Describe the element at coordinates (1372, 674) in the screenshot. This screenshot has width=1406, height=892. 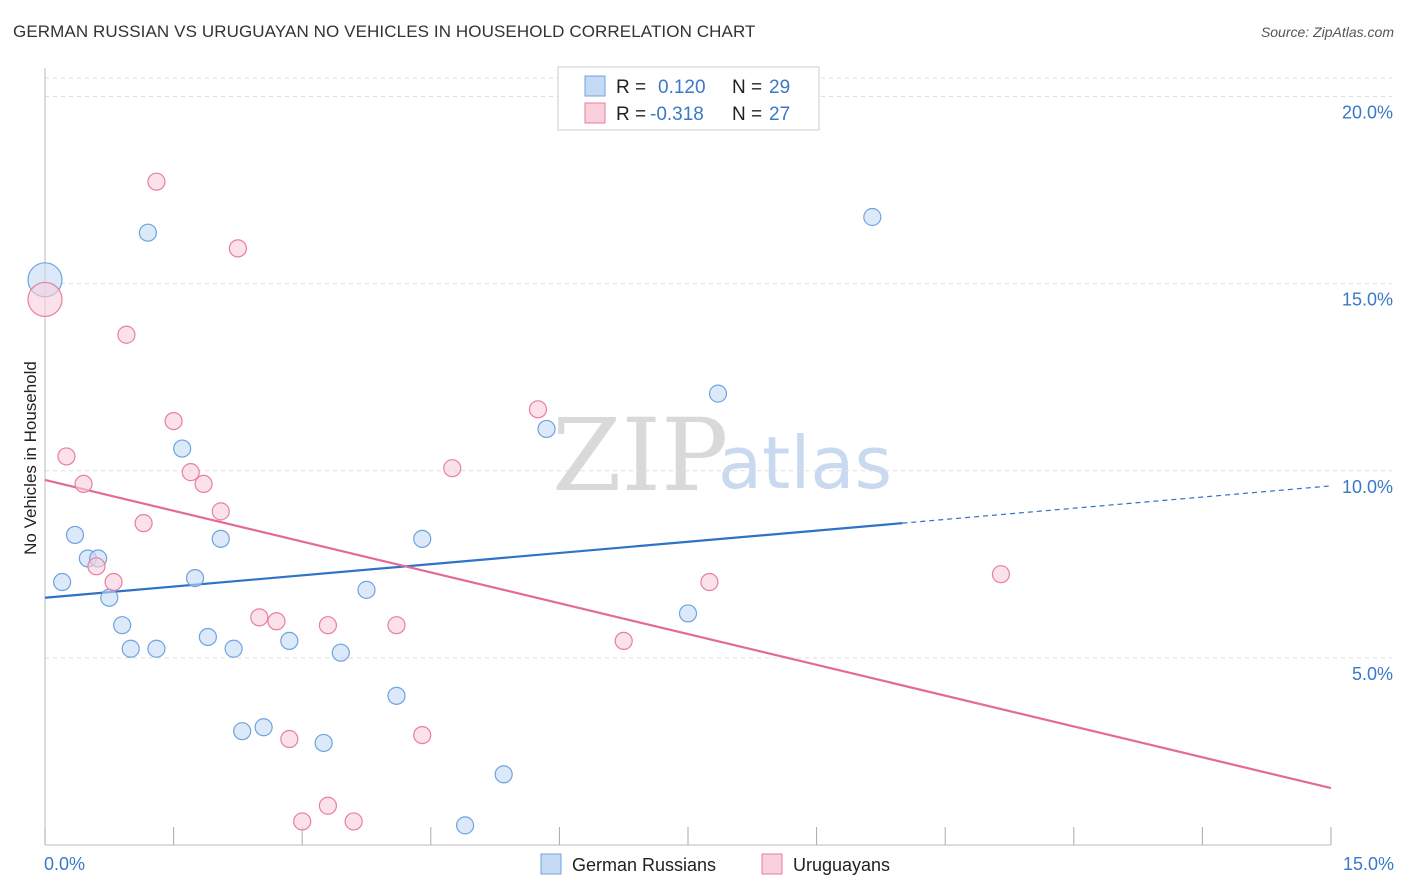
I see `y-tick-label-5: 5.0%` at that location.